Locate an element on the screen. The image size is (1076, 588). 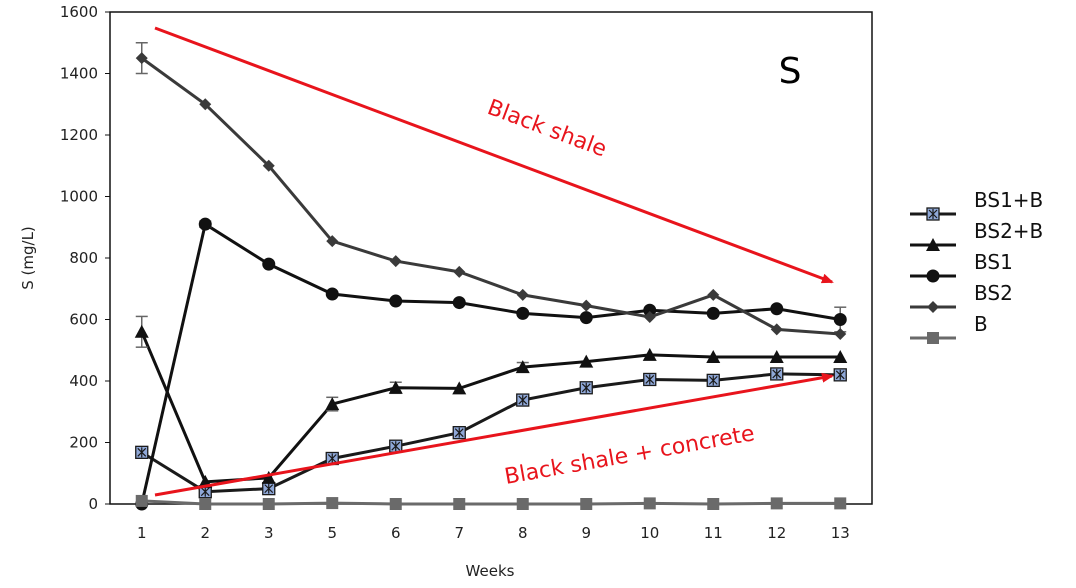
x-tick-label: 1 is located at coordinates (142, 533).